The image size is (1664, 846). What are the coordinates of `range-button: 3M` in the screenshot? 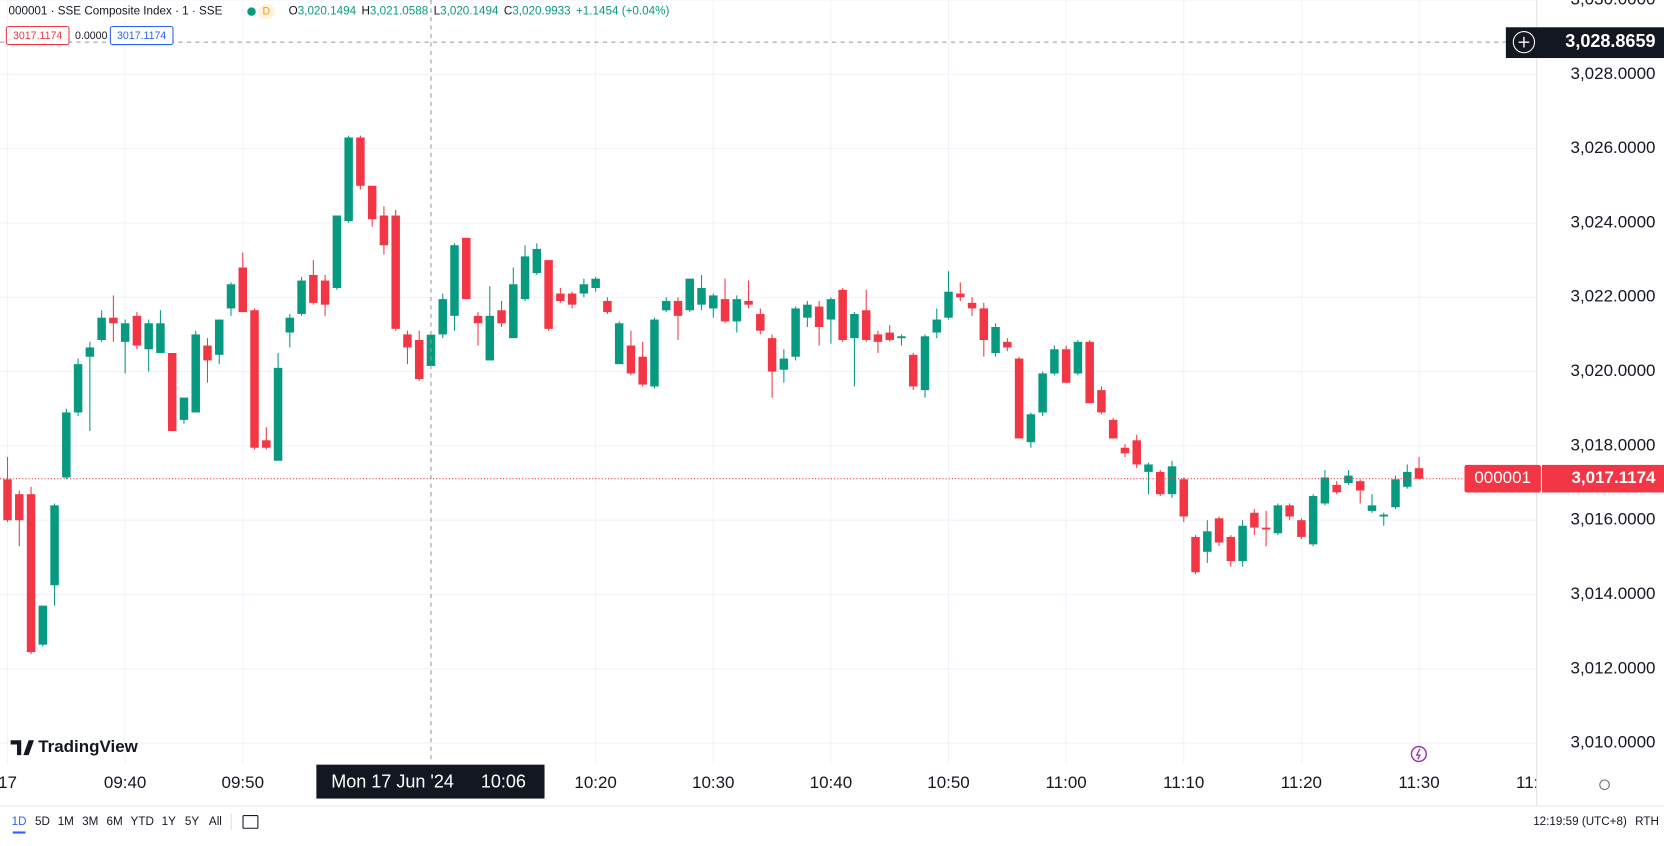 It's located at (90, 821).